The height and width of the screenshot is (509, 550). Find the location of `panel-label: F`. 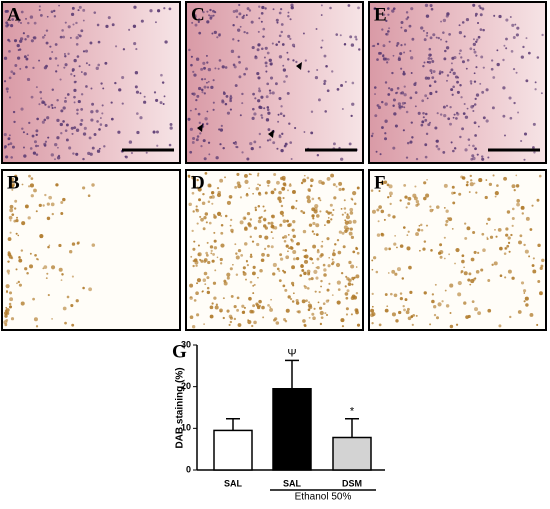

panel-label: F is located at coordinates (380, 182).